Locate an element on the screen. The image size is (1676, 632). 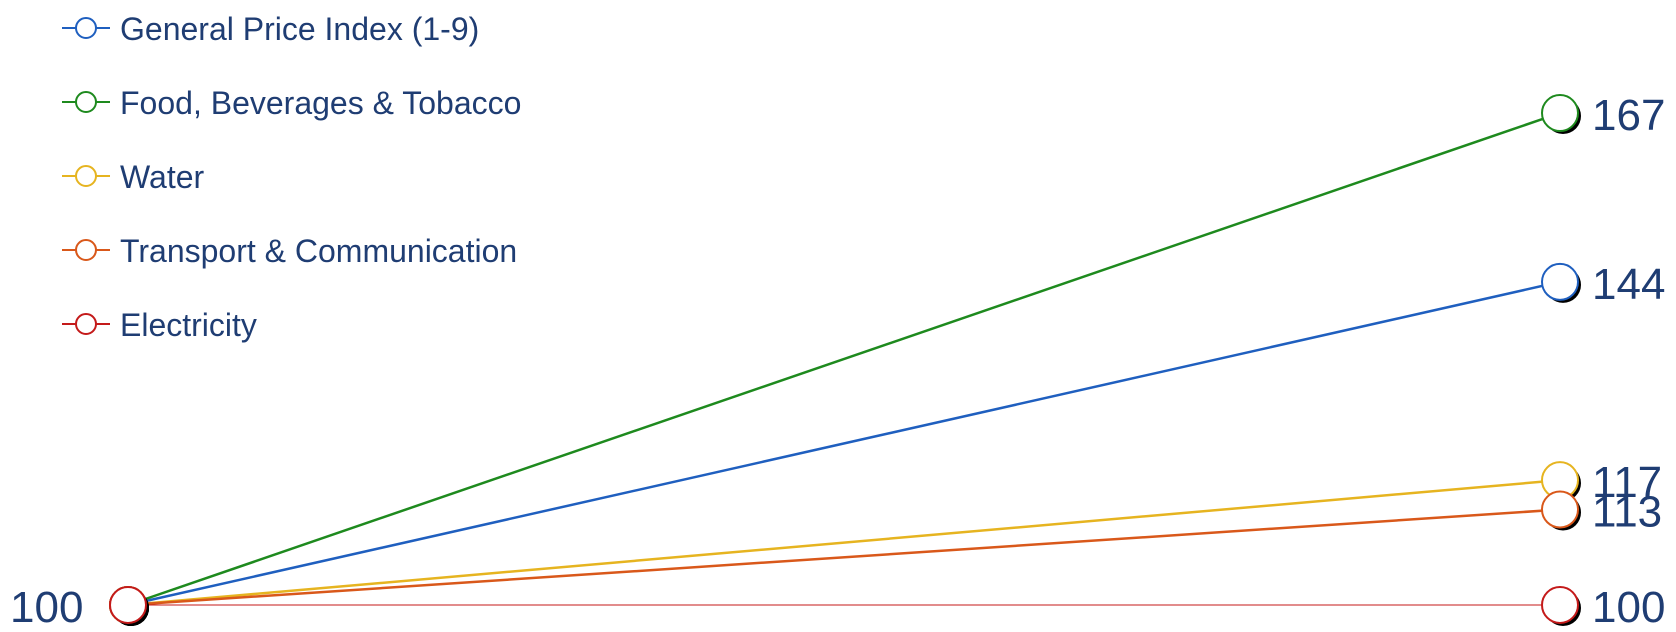
legend-item: General Price Index (1-9) is located at coordinates (270, 29).